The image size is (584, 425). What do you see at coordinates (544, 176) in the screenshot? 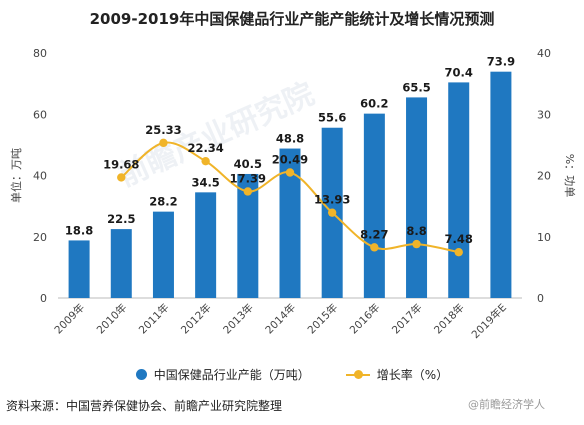
I see `y-right-tick-label: 20` at bounding box center [544, 176].